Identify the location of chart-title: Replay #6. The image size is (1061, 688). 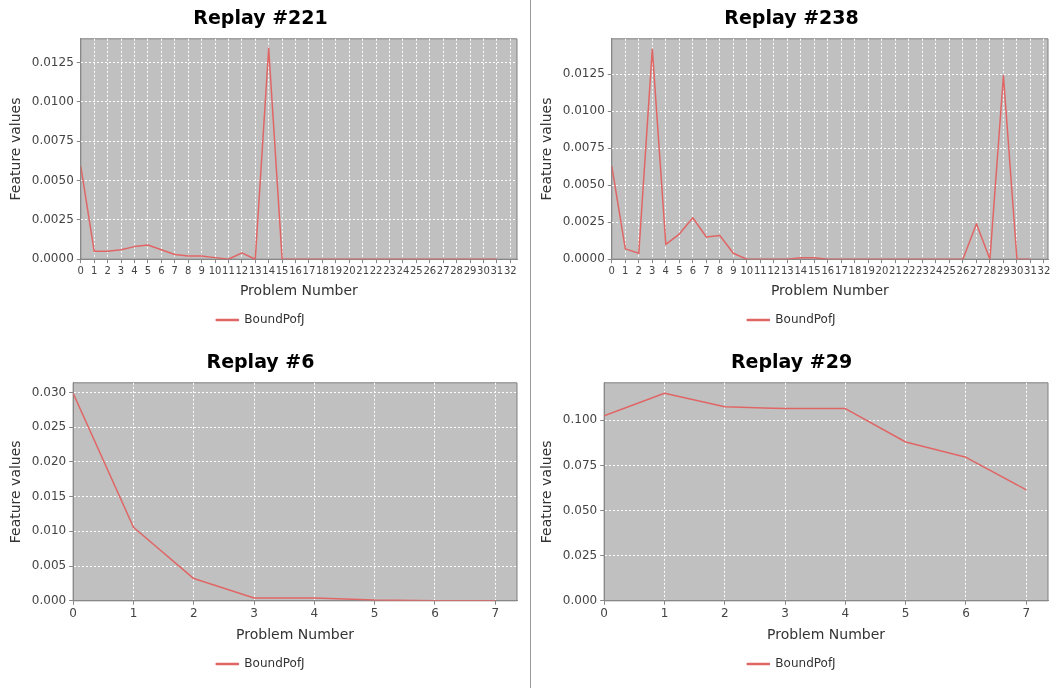
(260, 361).